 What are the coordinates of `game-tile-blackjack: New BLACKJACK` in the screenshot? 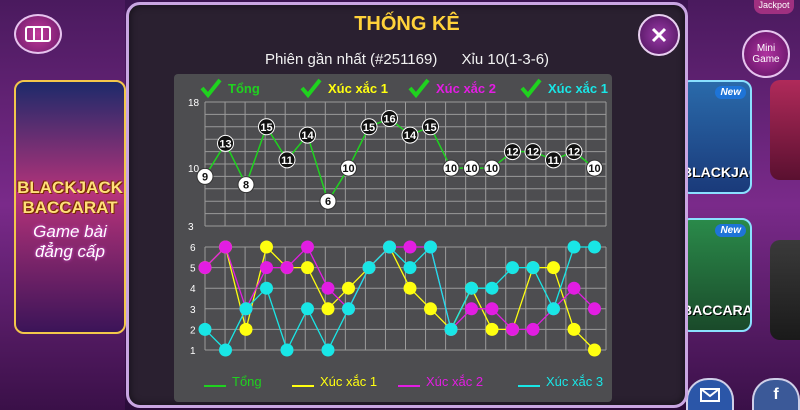 It's located at (716, 137).